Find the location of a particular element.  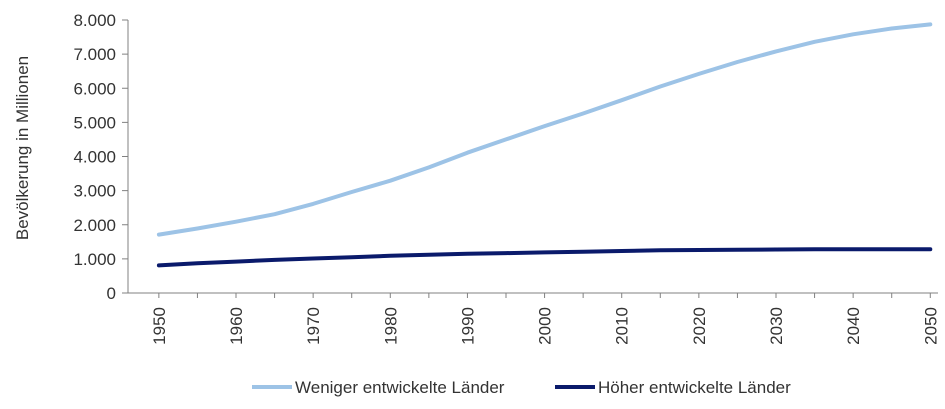

x-tick-label: 1950 is located at coordinates (159, 326).